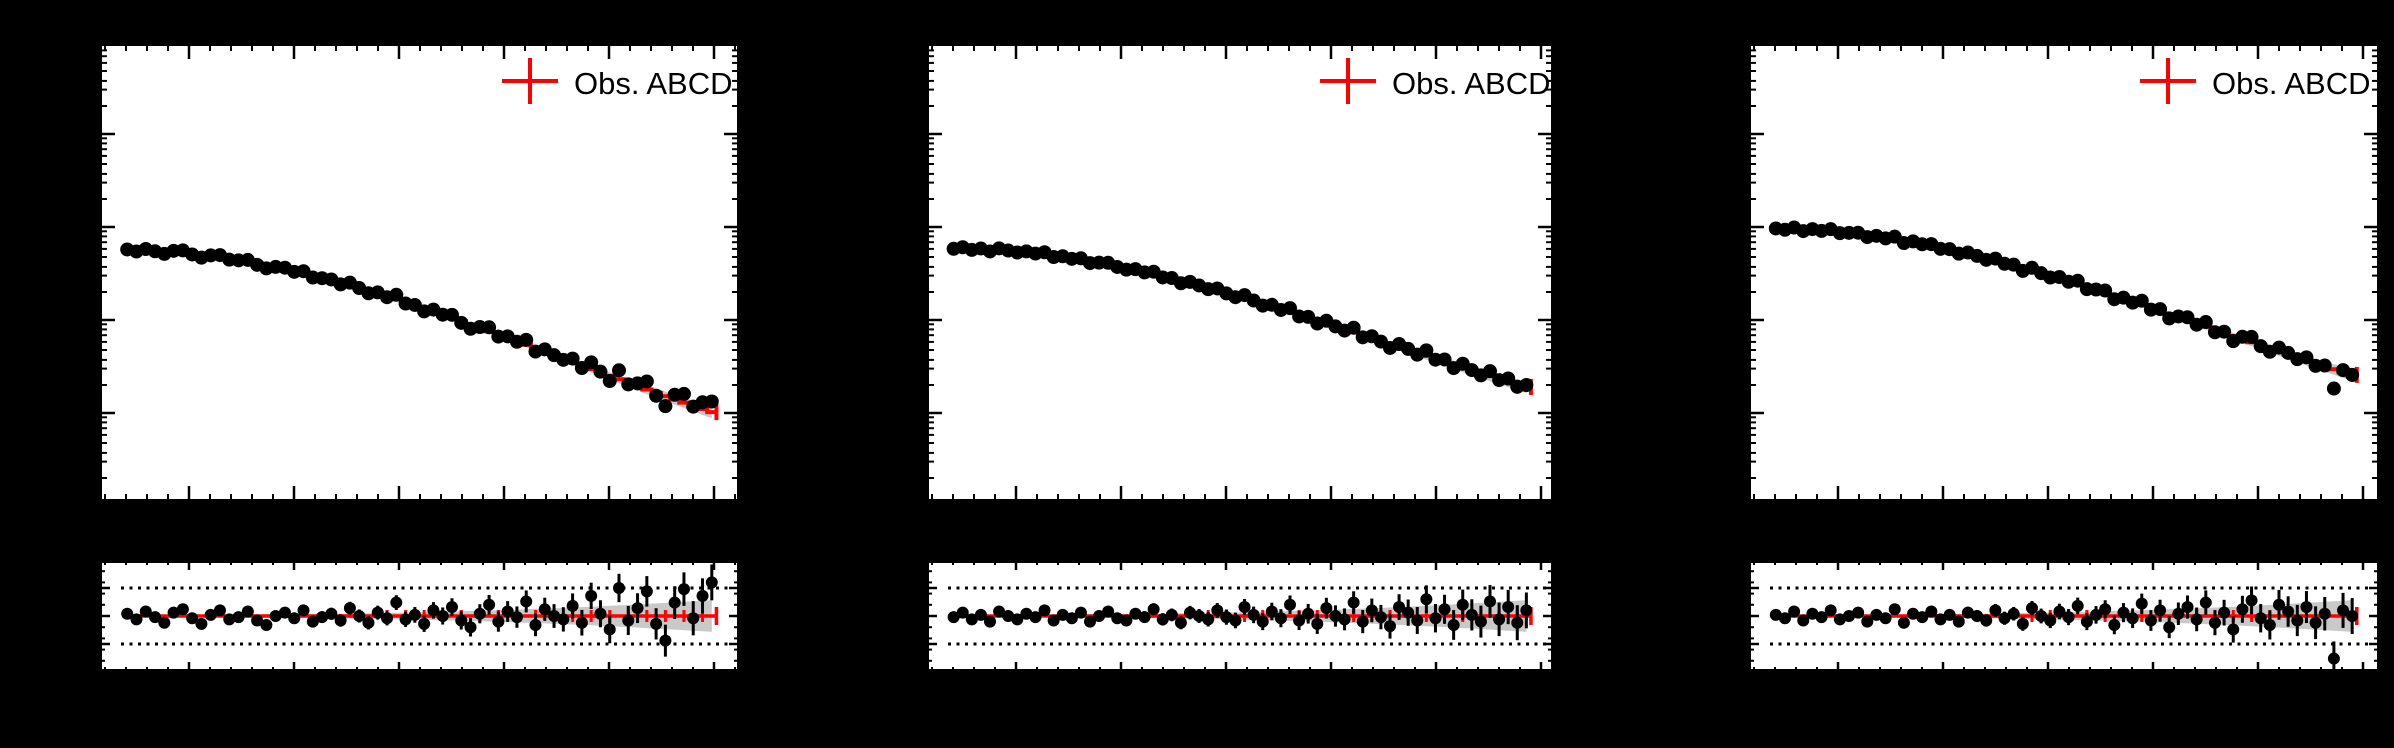 Image resolution: width=2394 pixels, height=748 pixels. I want to click on panel-1-legend-red-cross-icon, so click(530, 81).